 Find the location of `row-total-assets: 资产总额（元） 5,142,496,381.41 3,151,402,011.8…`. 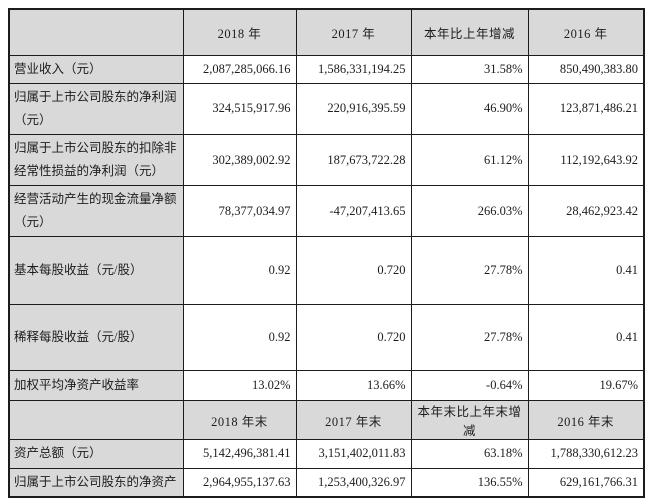

row-total-assets: 资产总额（元） 5,142,496,381.41 3,151,402,011.8… is located at coordinates (326, 454).